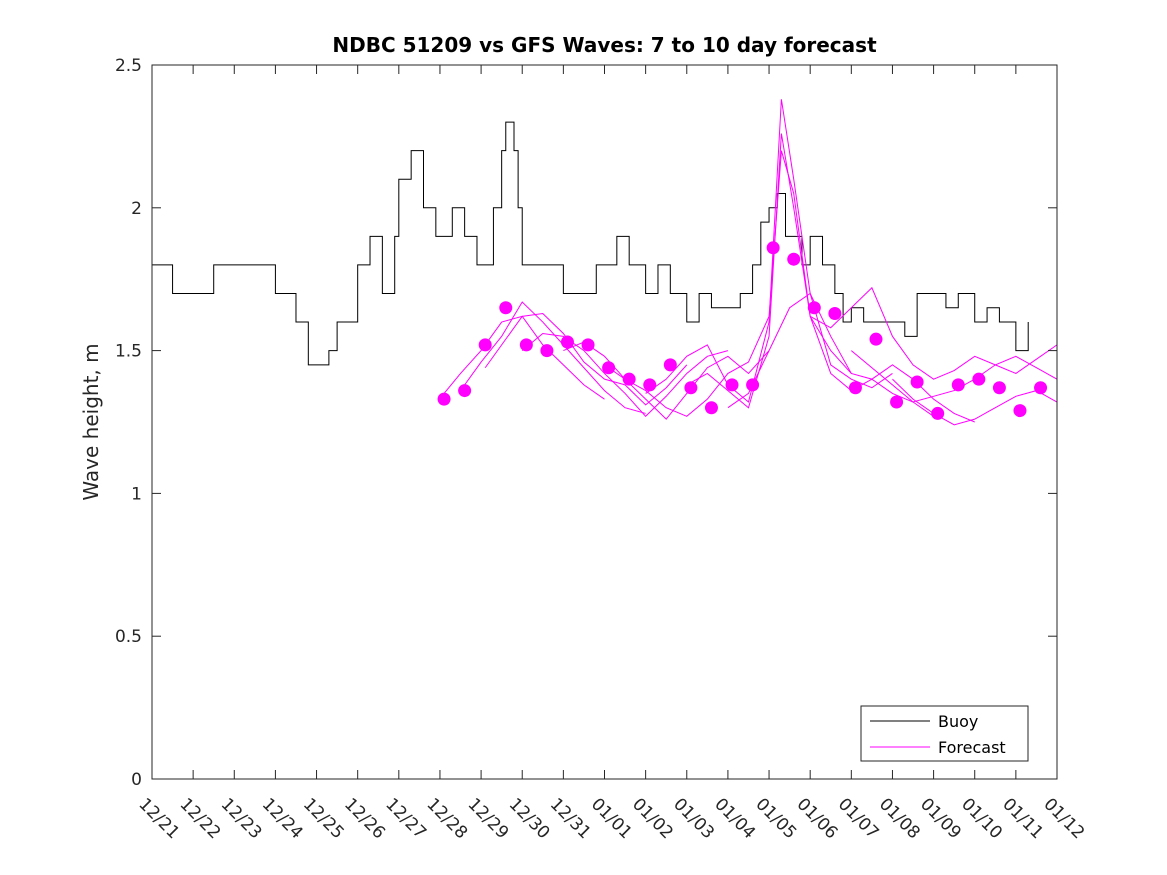 The height and width of the screenshot is (875, 1167). I want to click on legend-label-forecast: Forecast, so click(972, 747).